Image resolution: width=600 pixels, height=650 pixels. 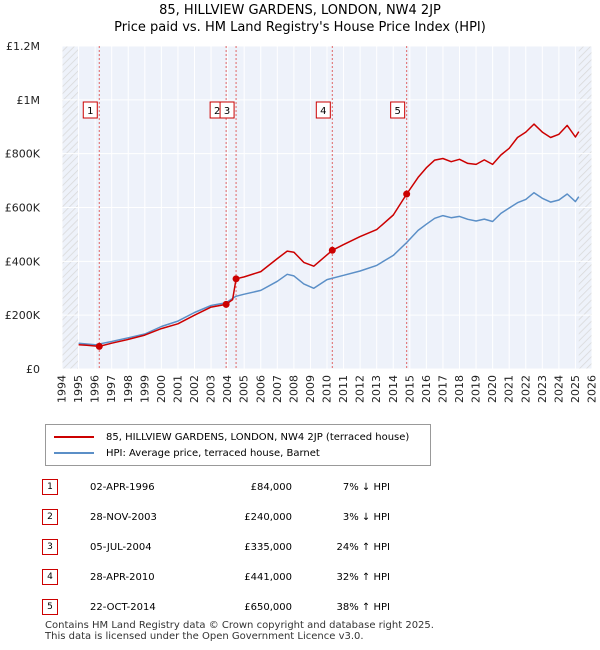 What do you see at coordinates (327, 389) in the screenshot?
I see `x-tick-label: 2010` at bounding box center [327, 389].